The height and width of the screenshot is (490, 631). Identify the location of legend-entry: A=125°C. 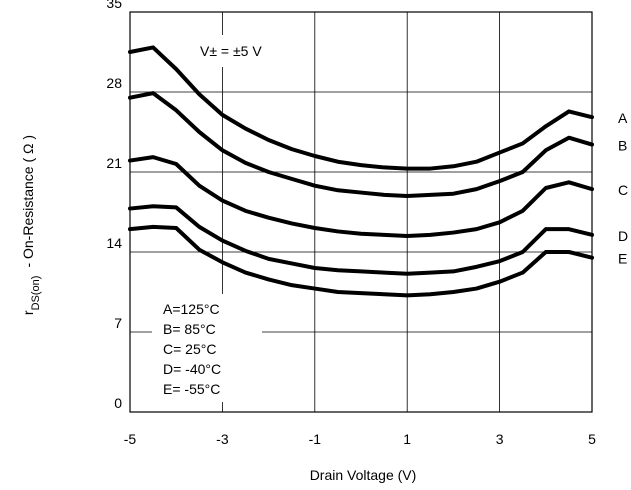
(191, 309).